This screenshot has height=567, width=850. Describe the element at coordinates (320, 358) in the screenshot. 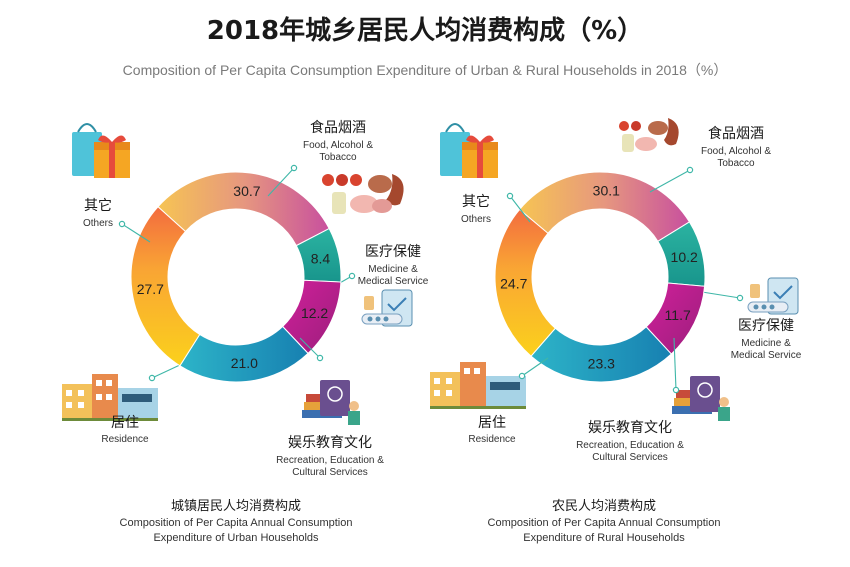

I see `urban-leader-dot-recreation` at that location.